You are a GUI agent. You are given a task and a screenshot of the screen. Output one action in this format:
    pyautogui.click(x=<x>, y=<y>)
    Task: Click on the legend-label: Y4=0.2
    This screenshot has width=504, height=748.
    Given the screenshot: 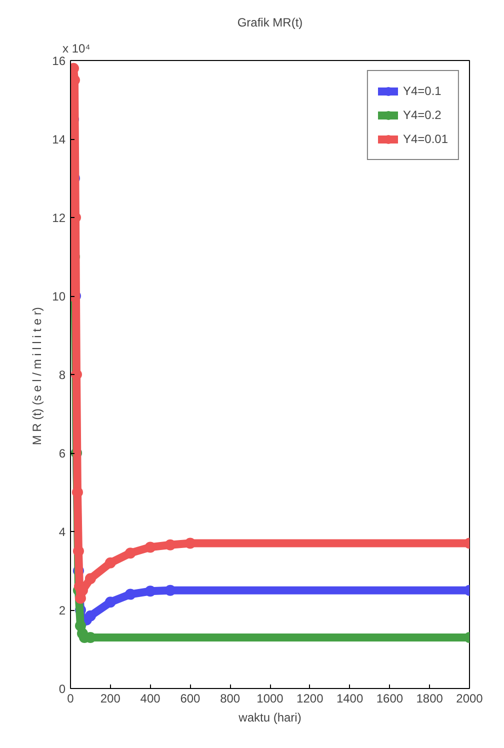 What is the action you would take?
    pyautogui.click(x=422, y=115)
    